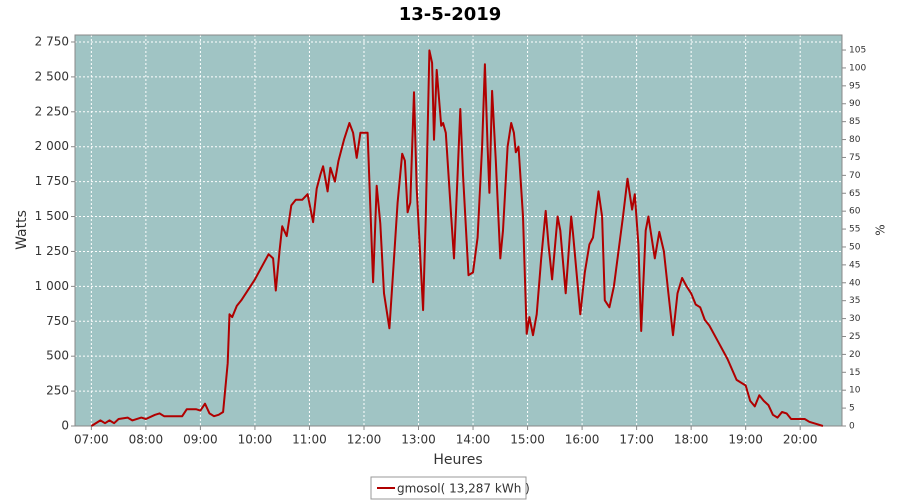 The width and height of the screenshot is (900, 500). What do you see at coordinates (52, 41) in the screenshot?
I see `y-tick-label: 2 750` at bounding box center [52, 41].